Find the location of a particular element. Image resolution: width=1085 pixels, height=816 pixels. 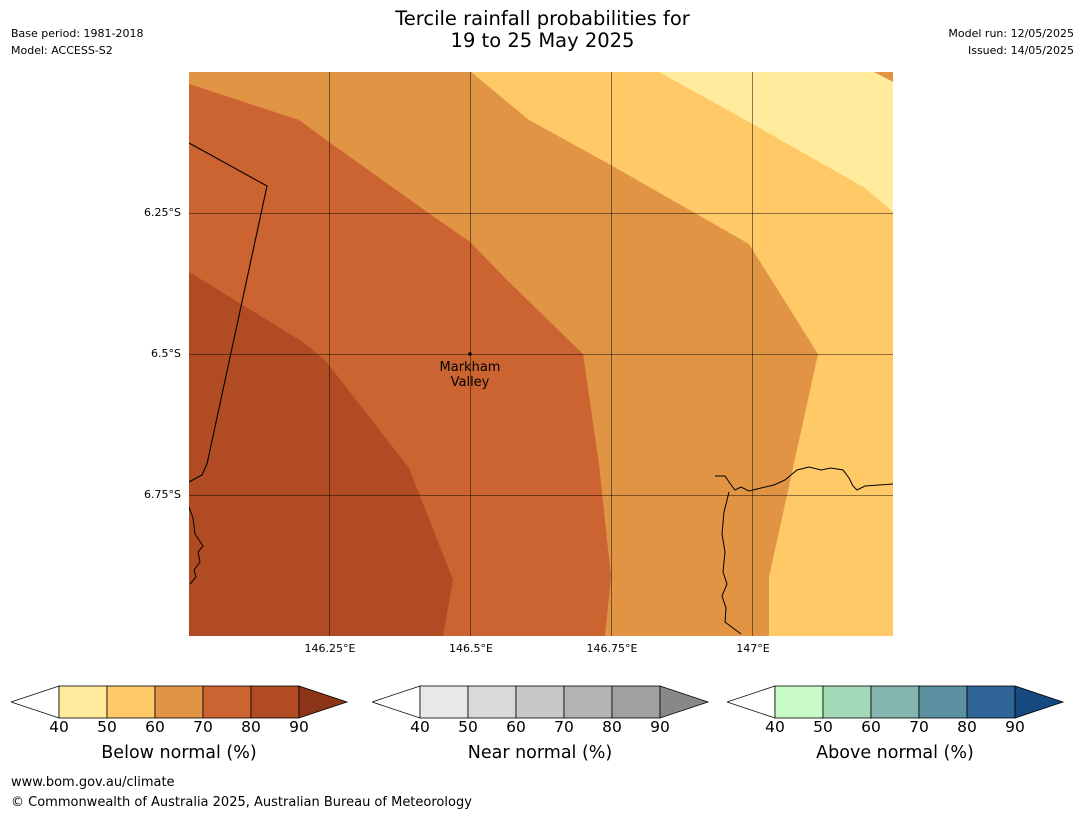

below-normal-colorbar is located at coordinates (180, 702).